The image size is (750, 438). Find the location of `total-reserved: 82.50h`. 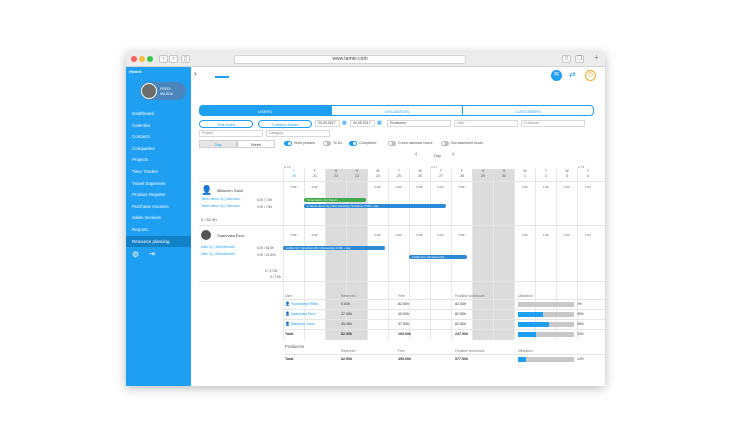

total-reserved: 82.50h is located at coordinates (347, 334).